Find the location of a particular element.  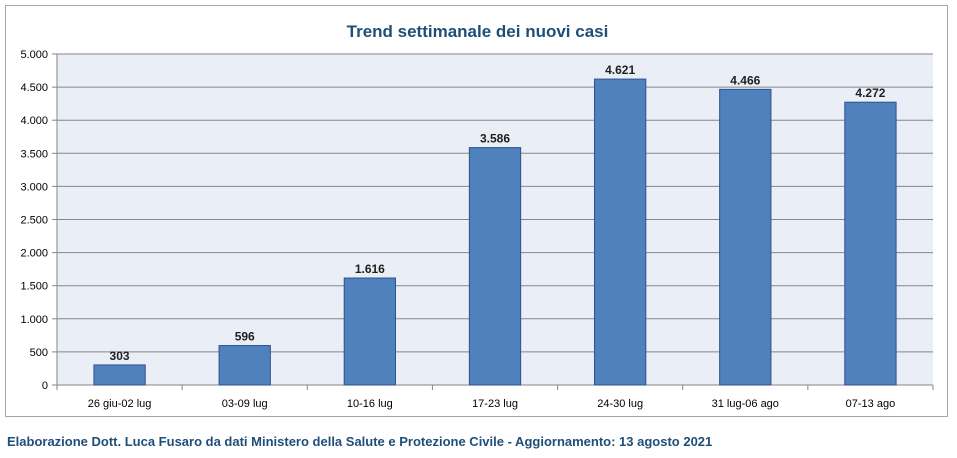

y-tick-label: 3.000 is located at coordinates (34, 187).